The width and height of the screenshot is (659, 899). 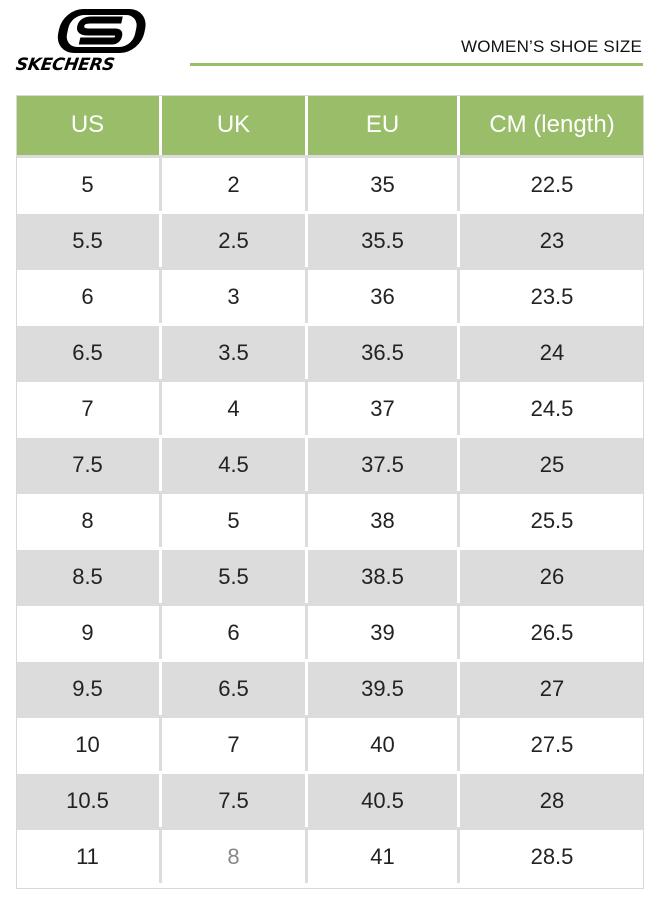 I want to click on header-uk: UK, so click(x=235, y=125).